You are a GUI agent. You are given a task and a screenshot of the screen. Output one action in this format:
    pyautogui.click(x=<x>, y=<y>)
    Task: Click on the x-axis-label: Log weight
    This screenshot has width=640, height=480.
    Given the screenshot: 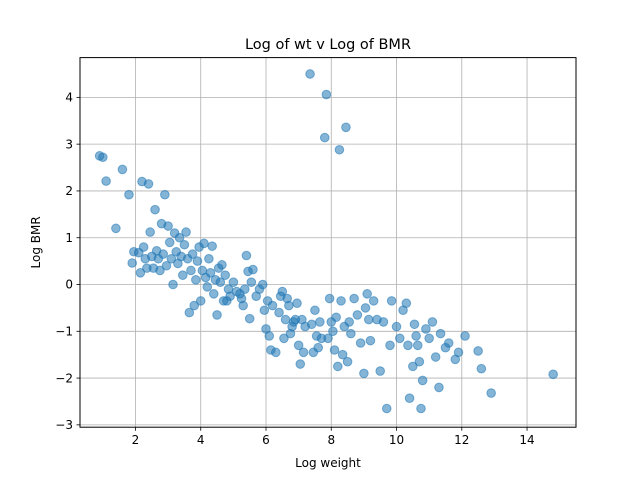 What is the action you would take?
    pyautogui.click(x=328, y=463)
    